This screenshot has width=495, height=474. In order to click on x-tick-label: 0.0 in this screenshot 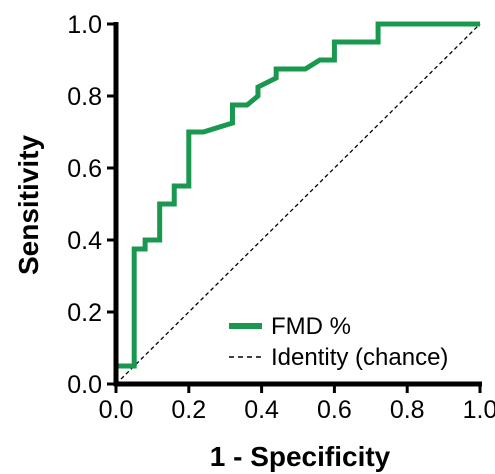, I will do `click(116, 410)`.